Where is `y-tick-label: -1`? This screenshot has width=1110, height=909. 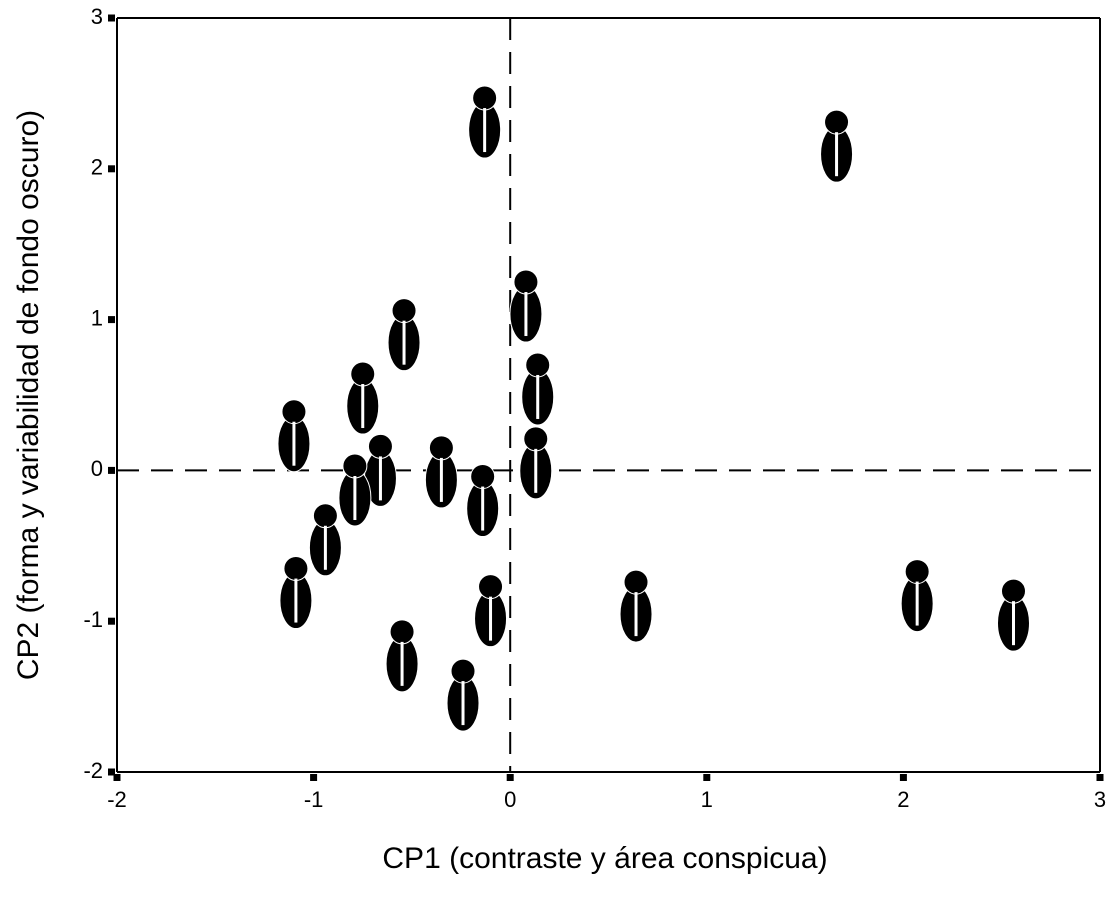 y-tick-label: -1 is located at coordinates (93, 619).